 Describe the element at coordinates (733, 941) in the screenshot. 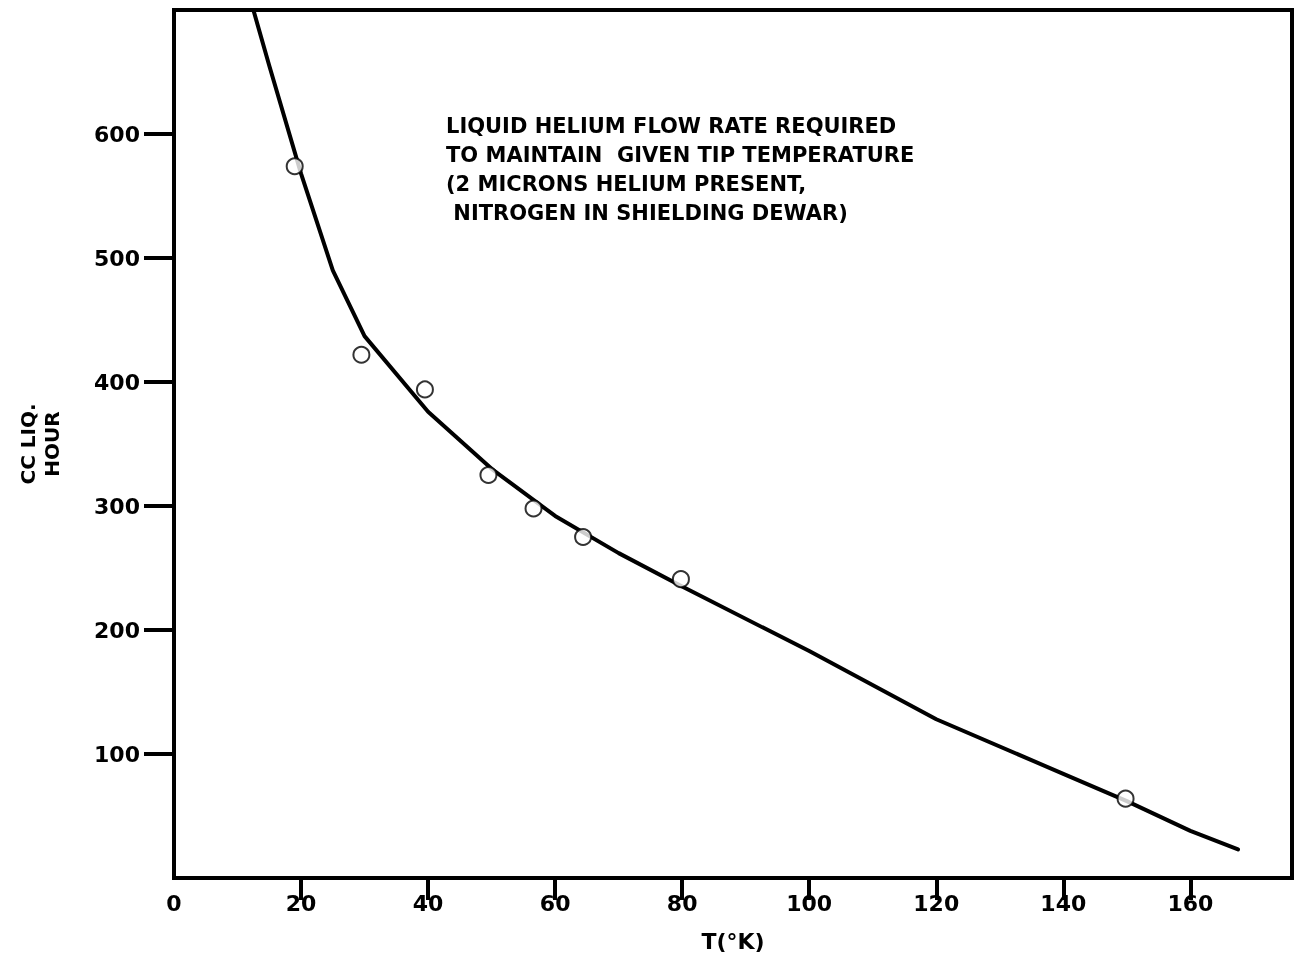

I see `x-axis-title: T(°K)` at that location.